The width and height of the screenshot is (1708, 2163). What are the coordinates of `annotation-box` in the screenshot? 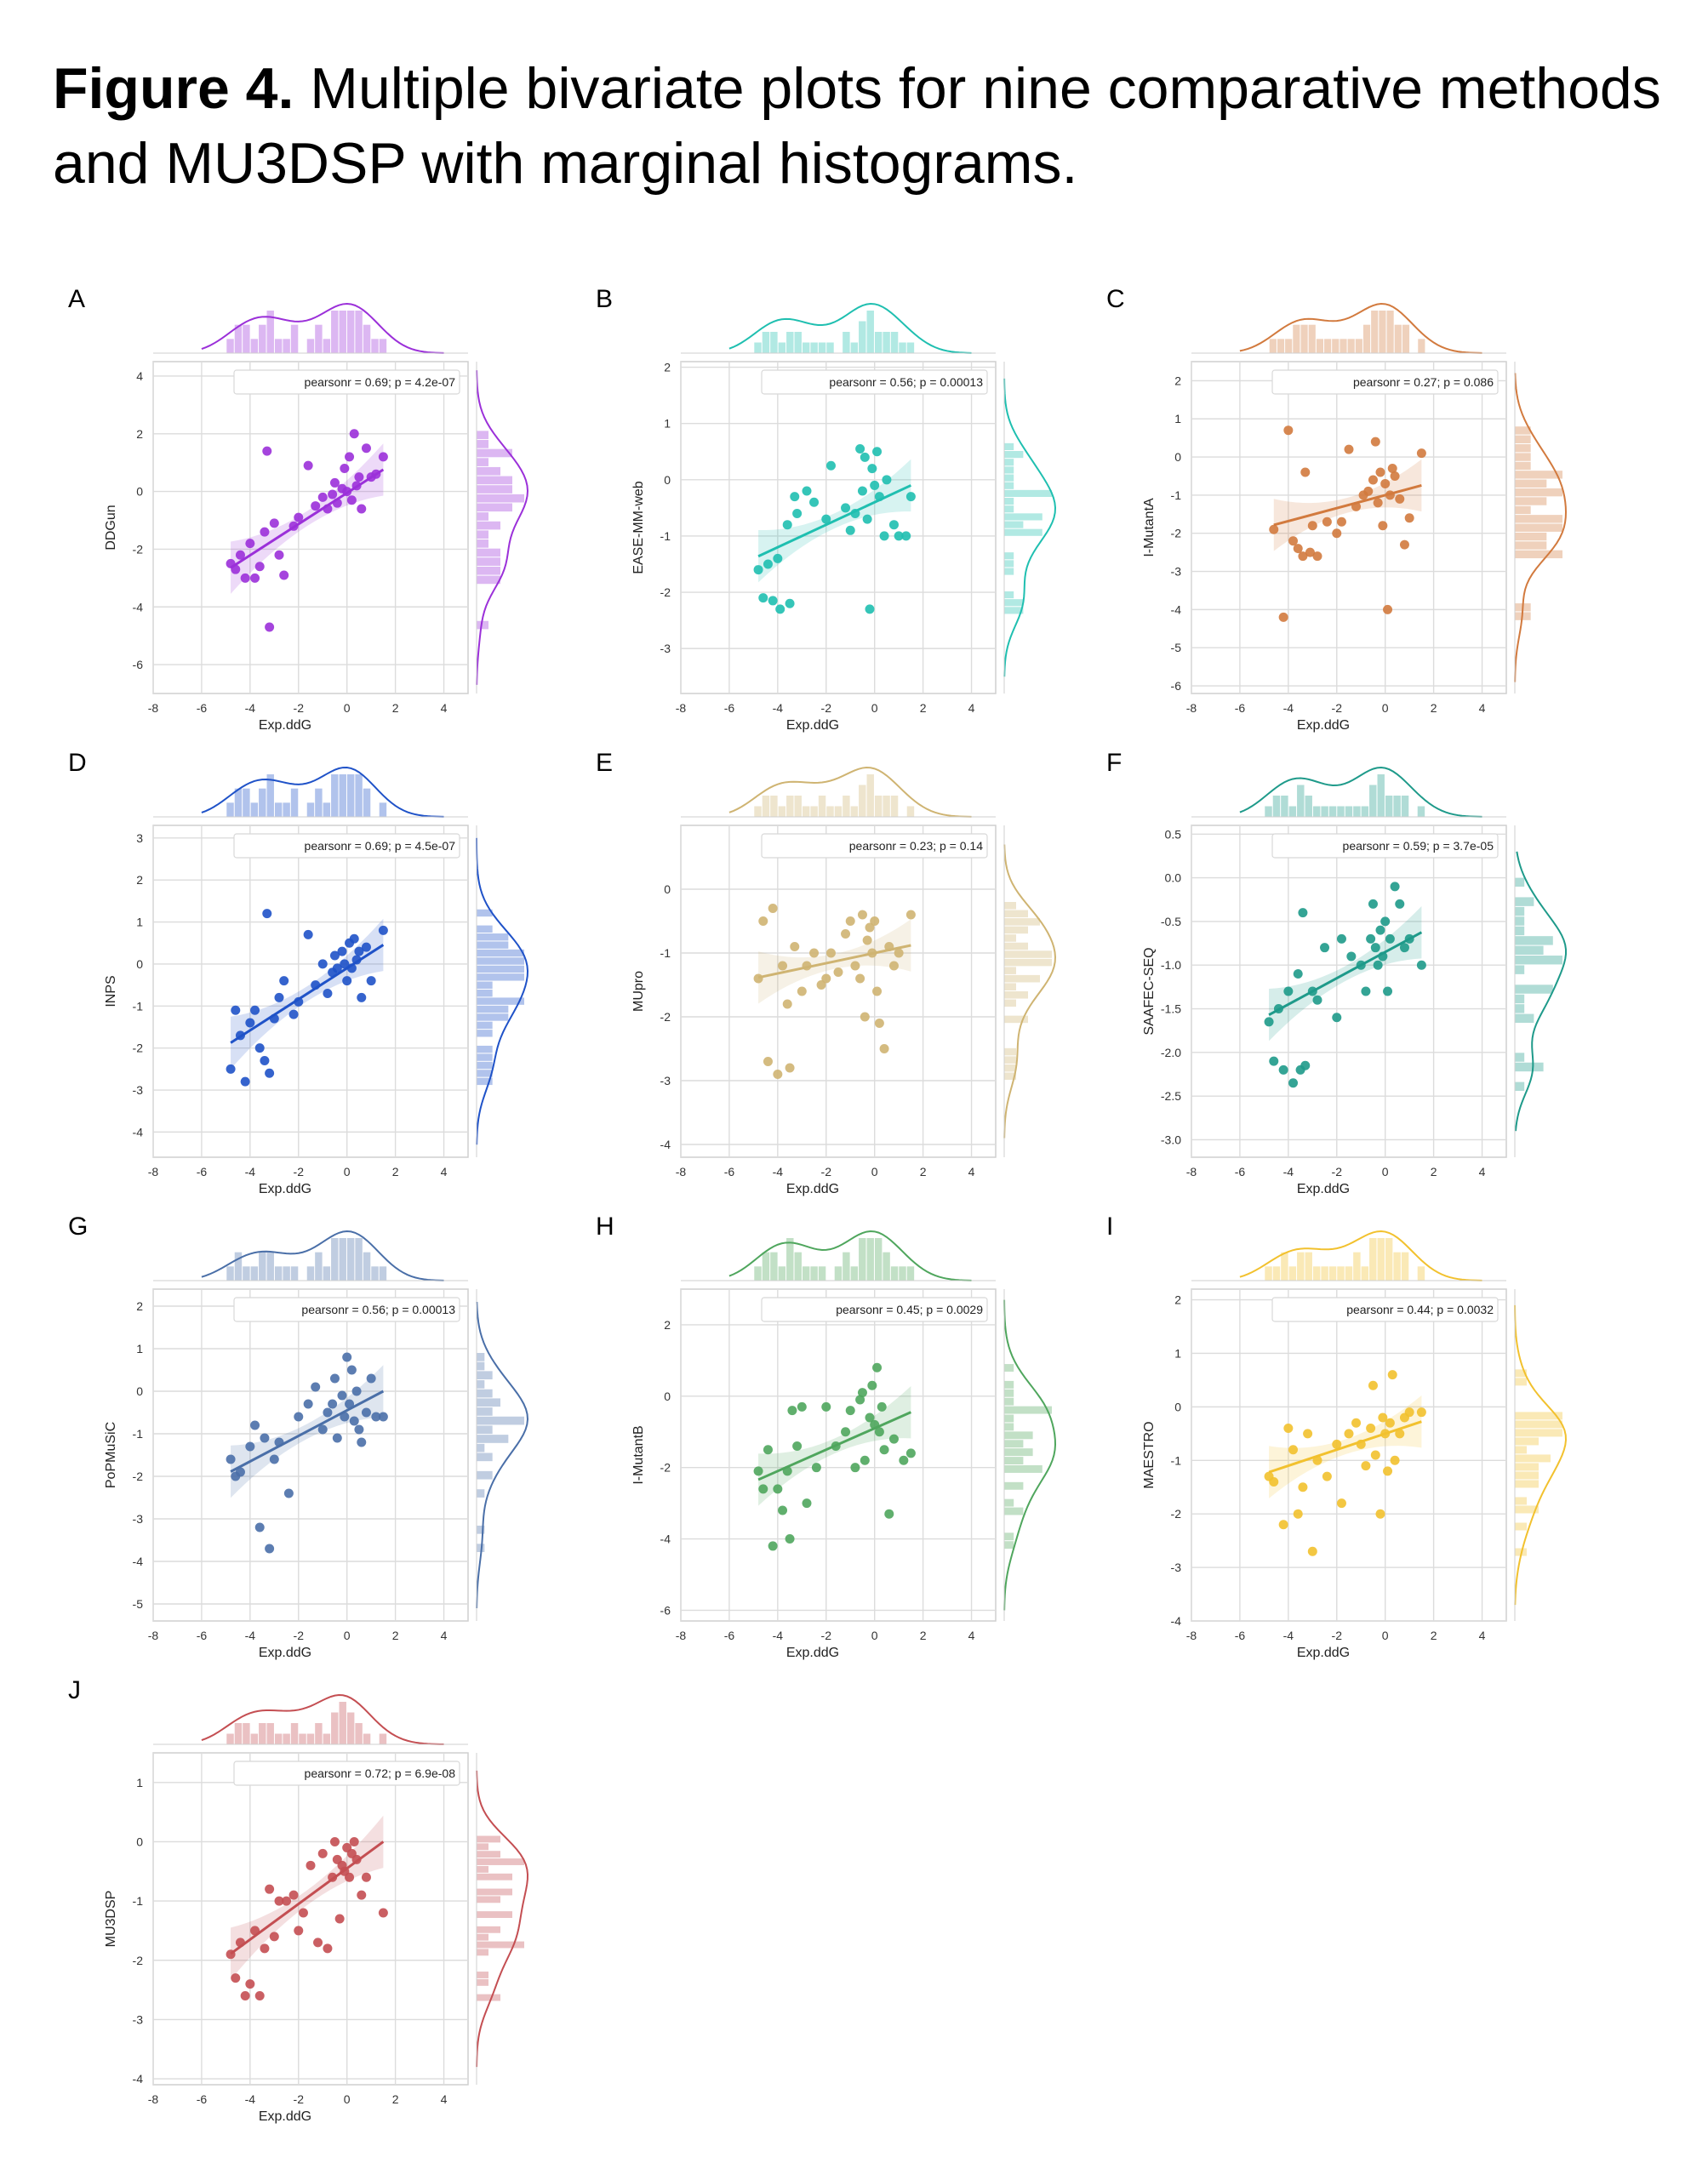 It's located at (874, 1309).